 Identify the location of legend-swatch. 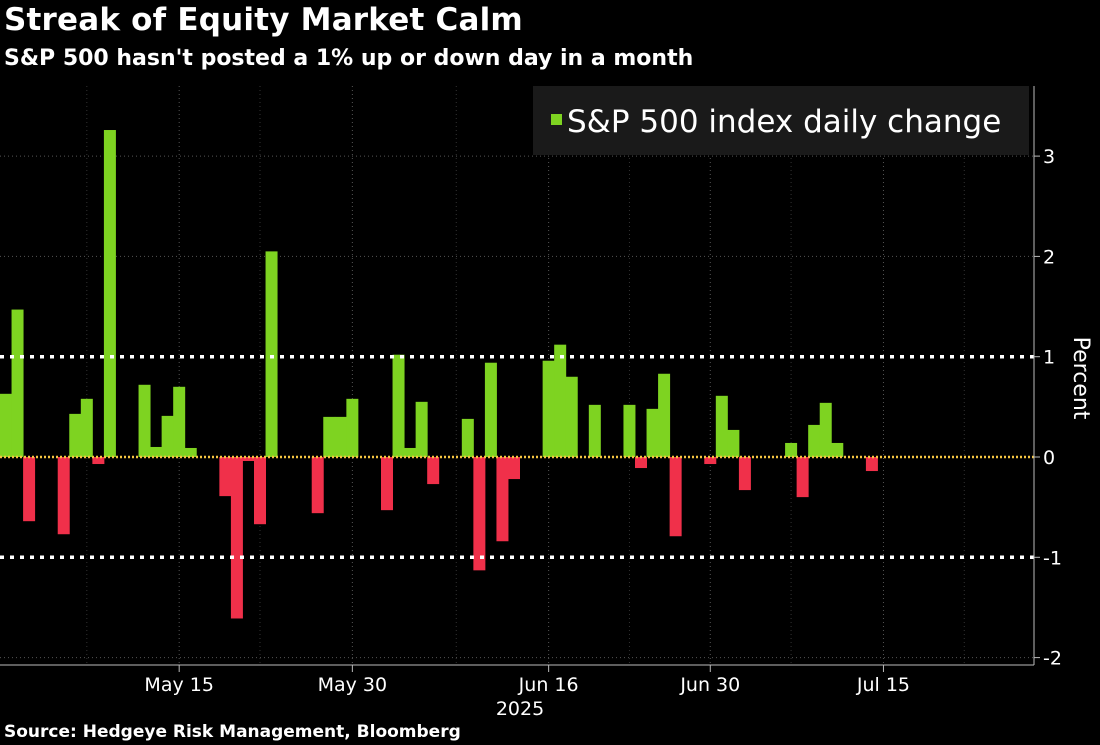
(556, 119).